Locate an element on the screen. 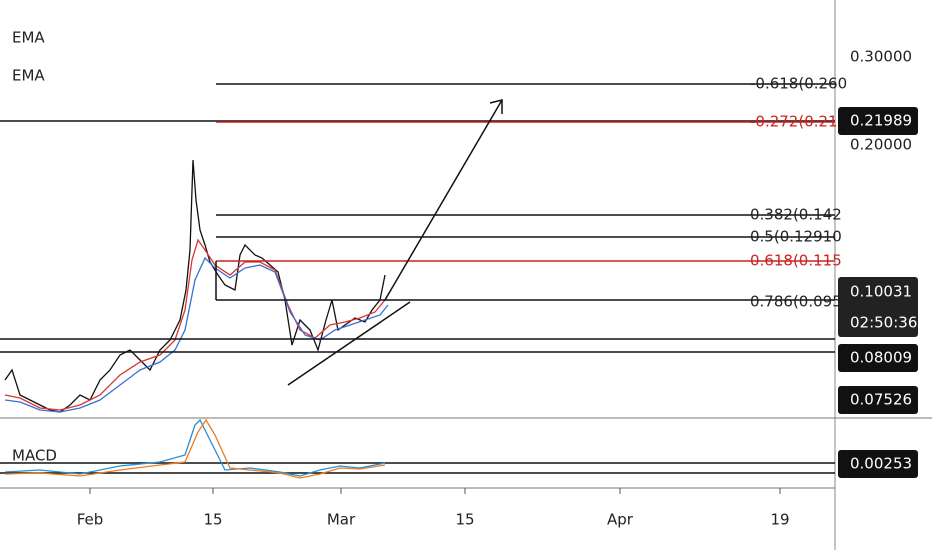  countdown-label: 02:50:36 is located at coordinates (883, 323).